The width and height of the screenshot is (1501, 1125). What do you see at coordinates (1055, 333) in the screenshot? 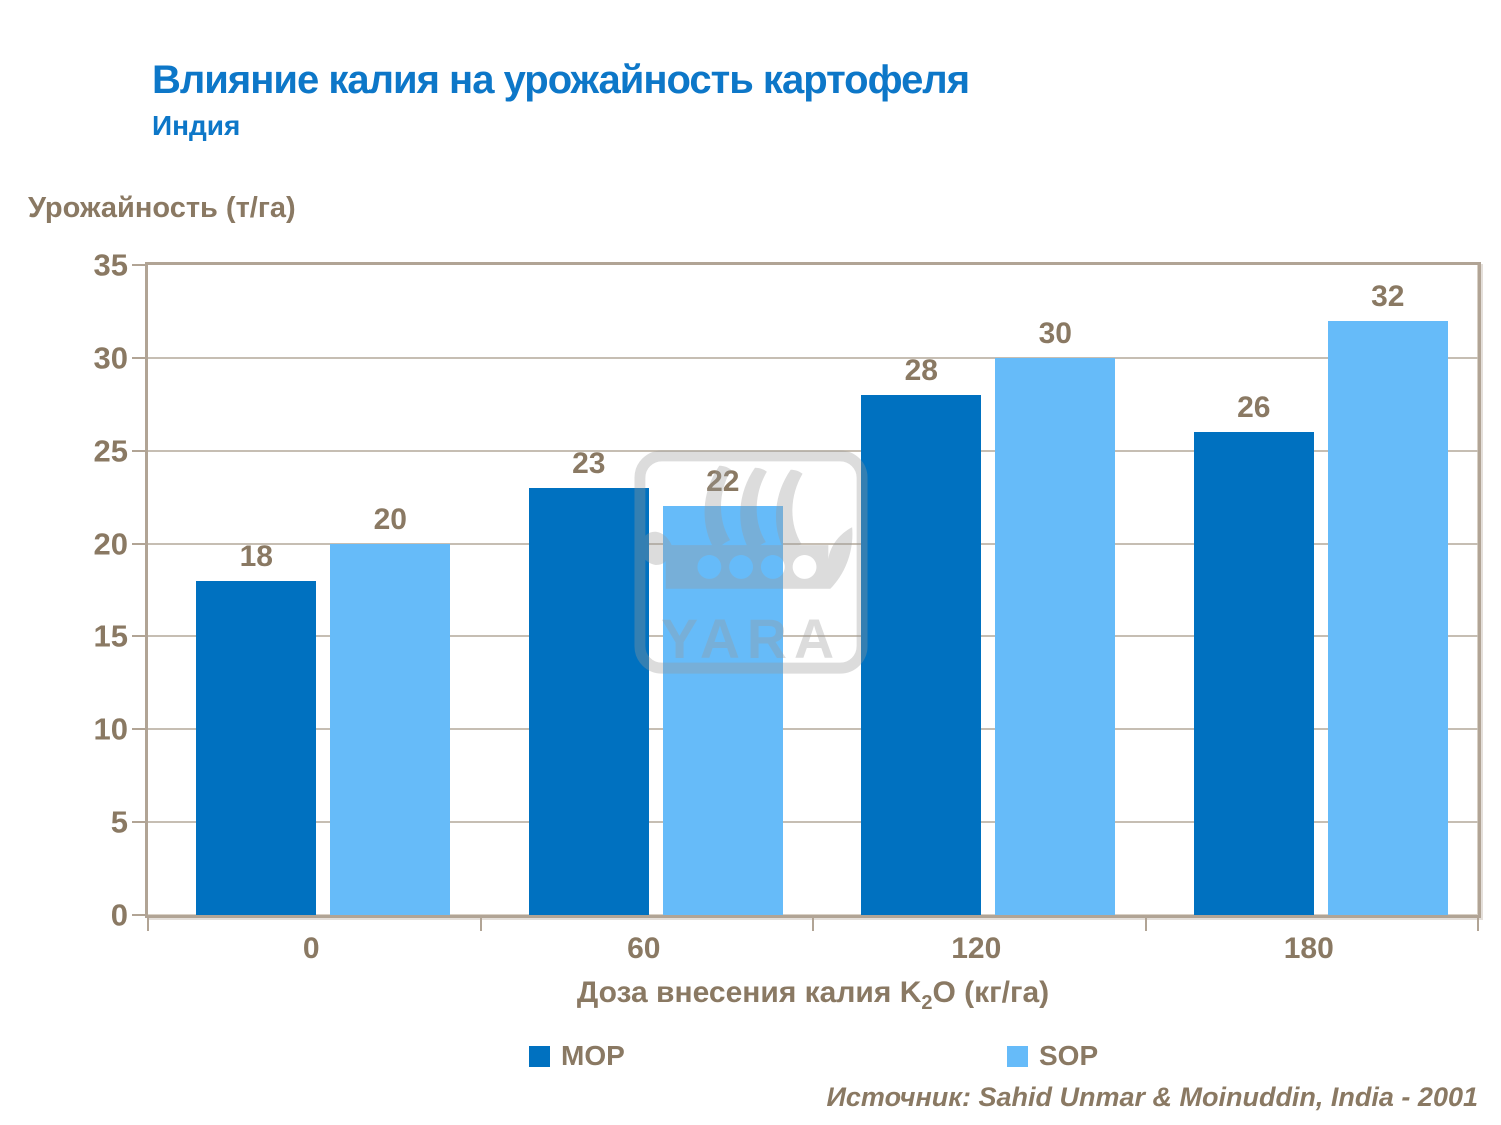
I see `bar-value-label-sop-120: 30` at bounding box center [1055, 333].